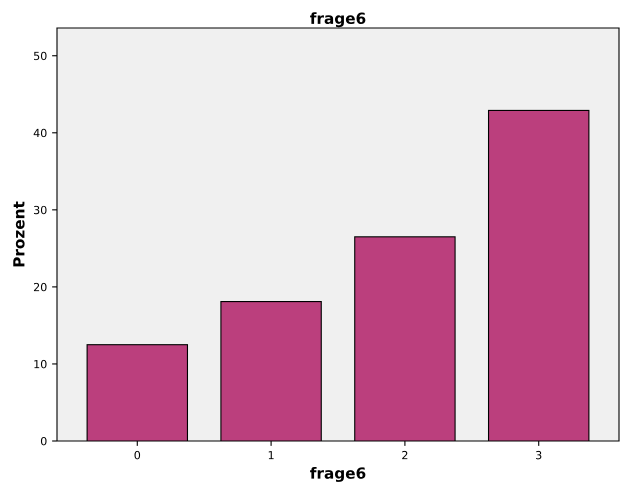 This screenshot has width=626, height=501. I want to click on y-tick-label: 50, so click(40, 56).